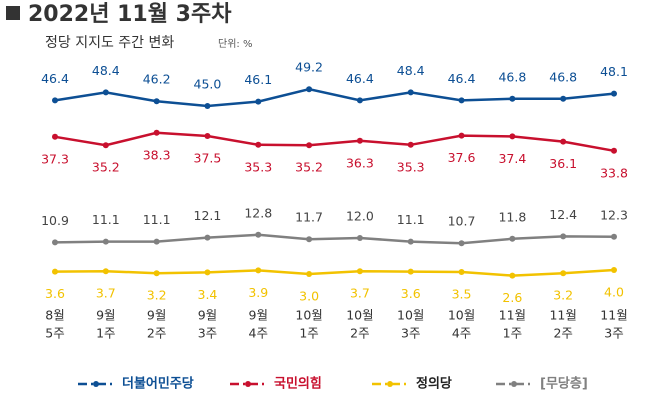 This screenshot has width=658, height=405. I want to click on data-label: 48.4, so click(411, 70).